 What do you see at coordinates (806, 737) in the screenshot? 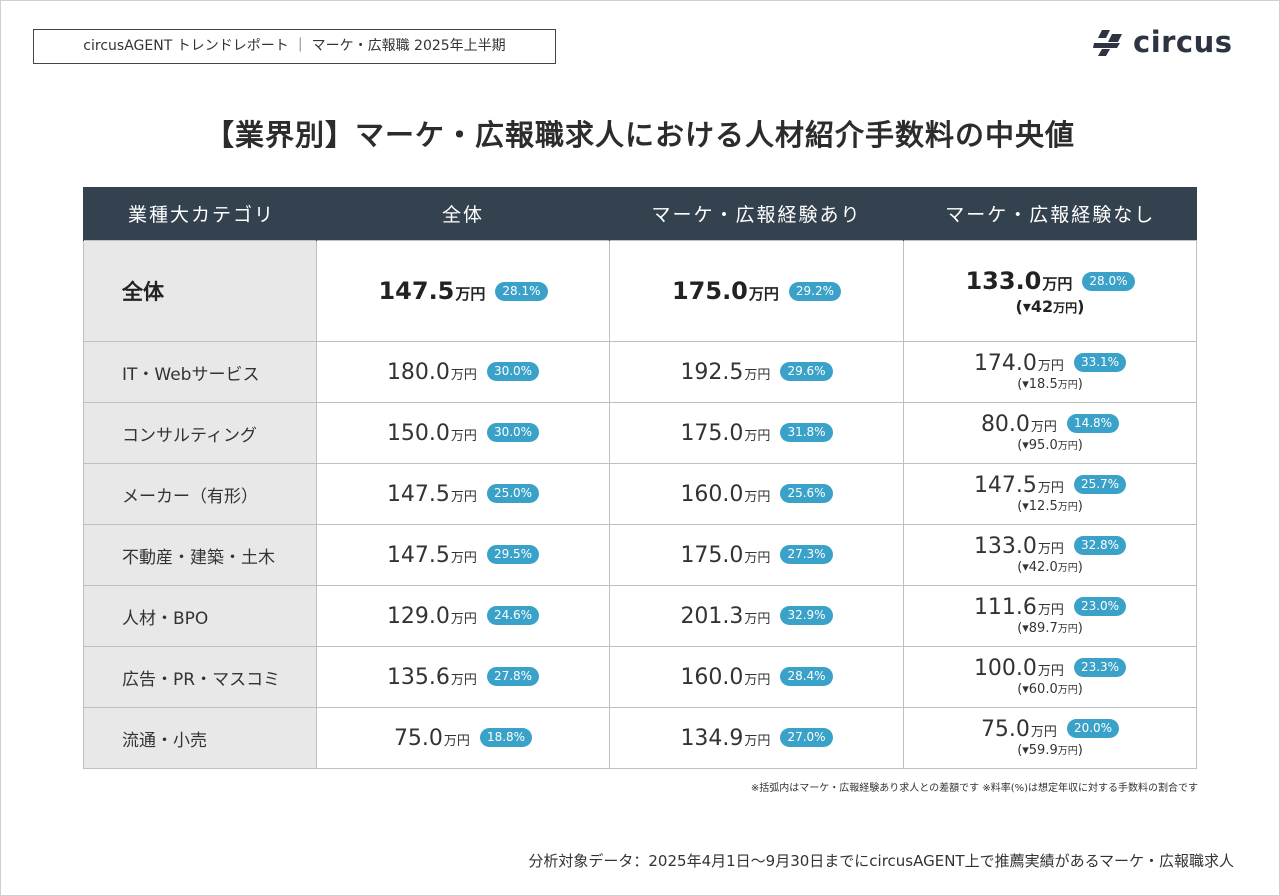
I see `rate-badge: 27.0%` at bounding box center [806, 737].